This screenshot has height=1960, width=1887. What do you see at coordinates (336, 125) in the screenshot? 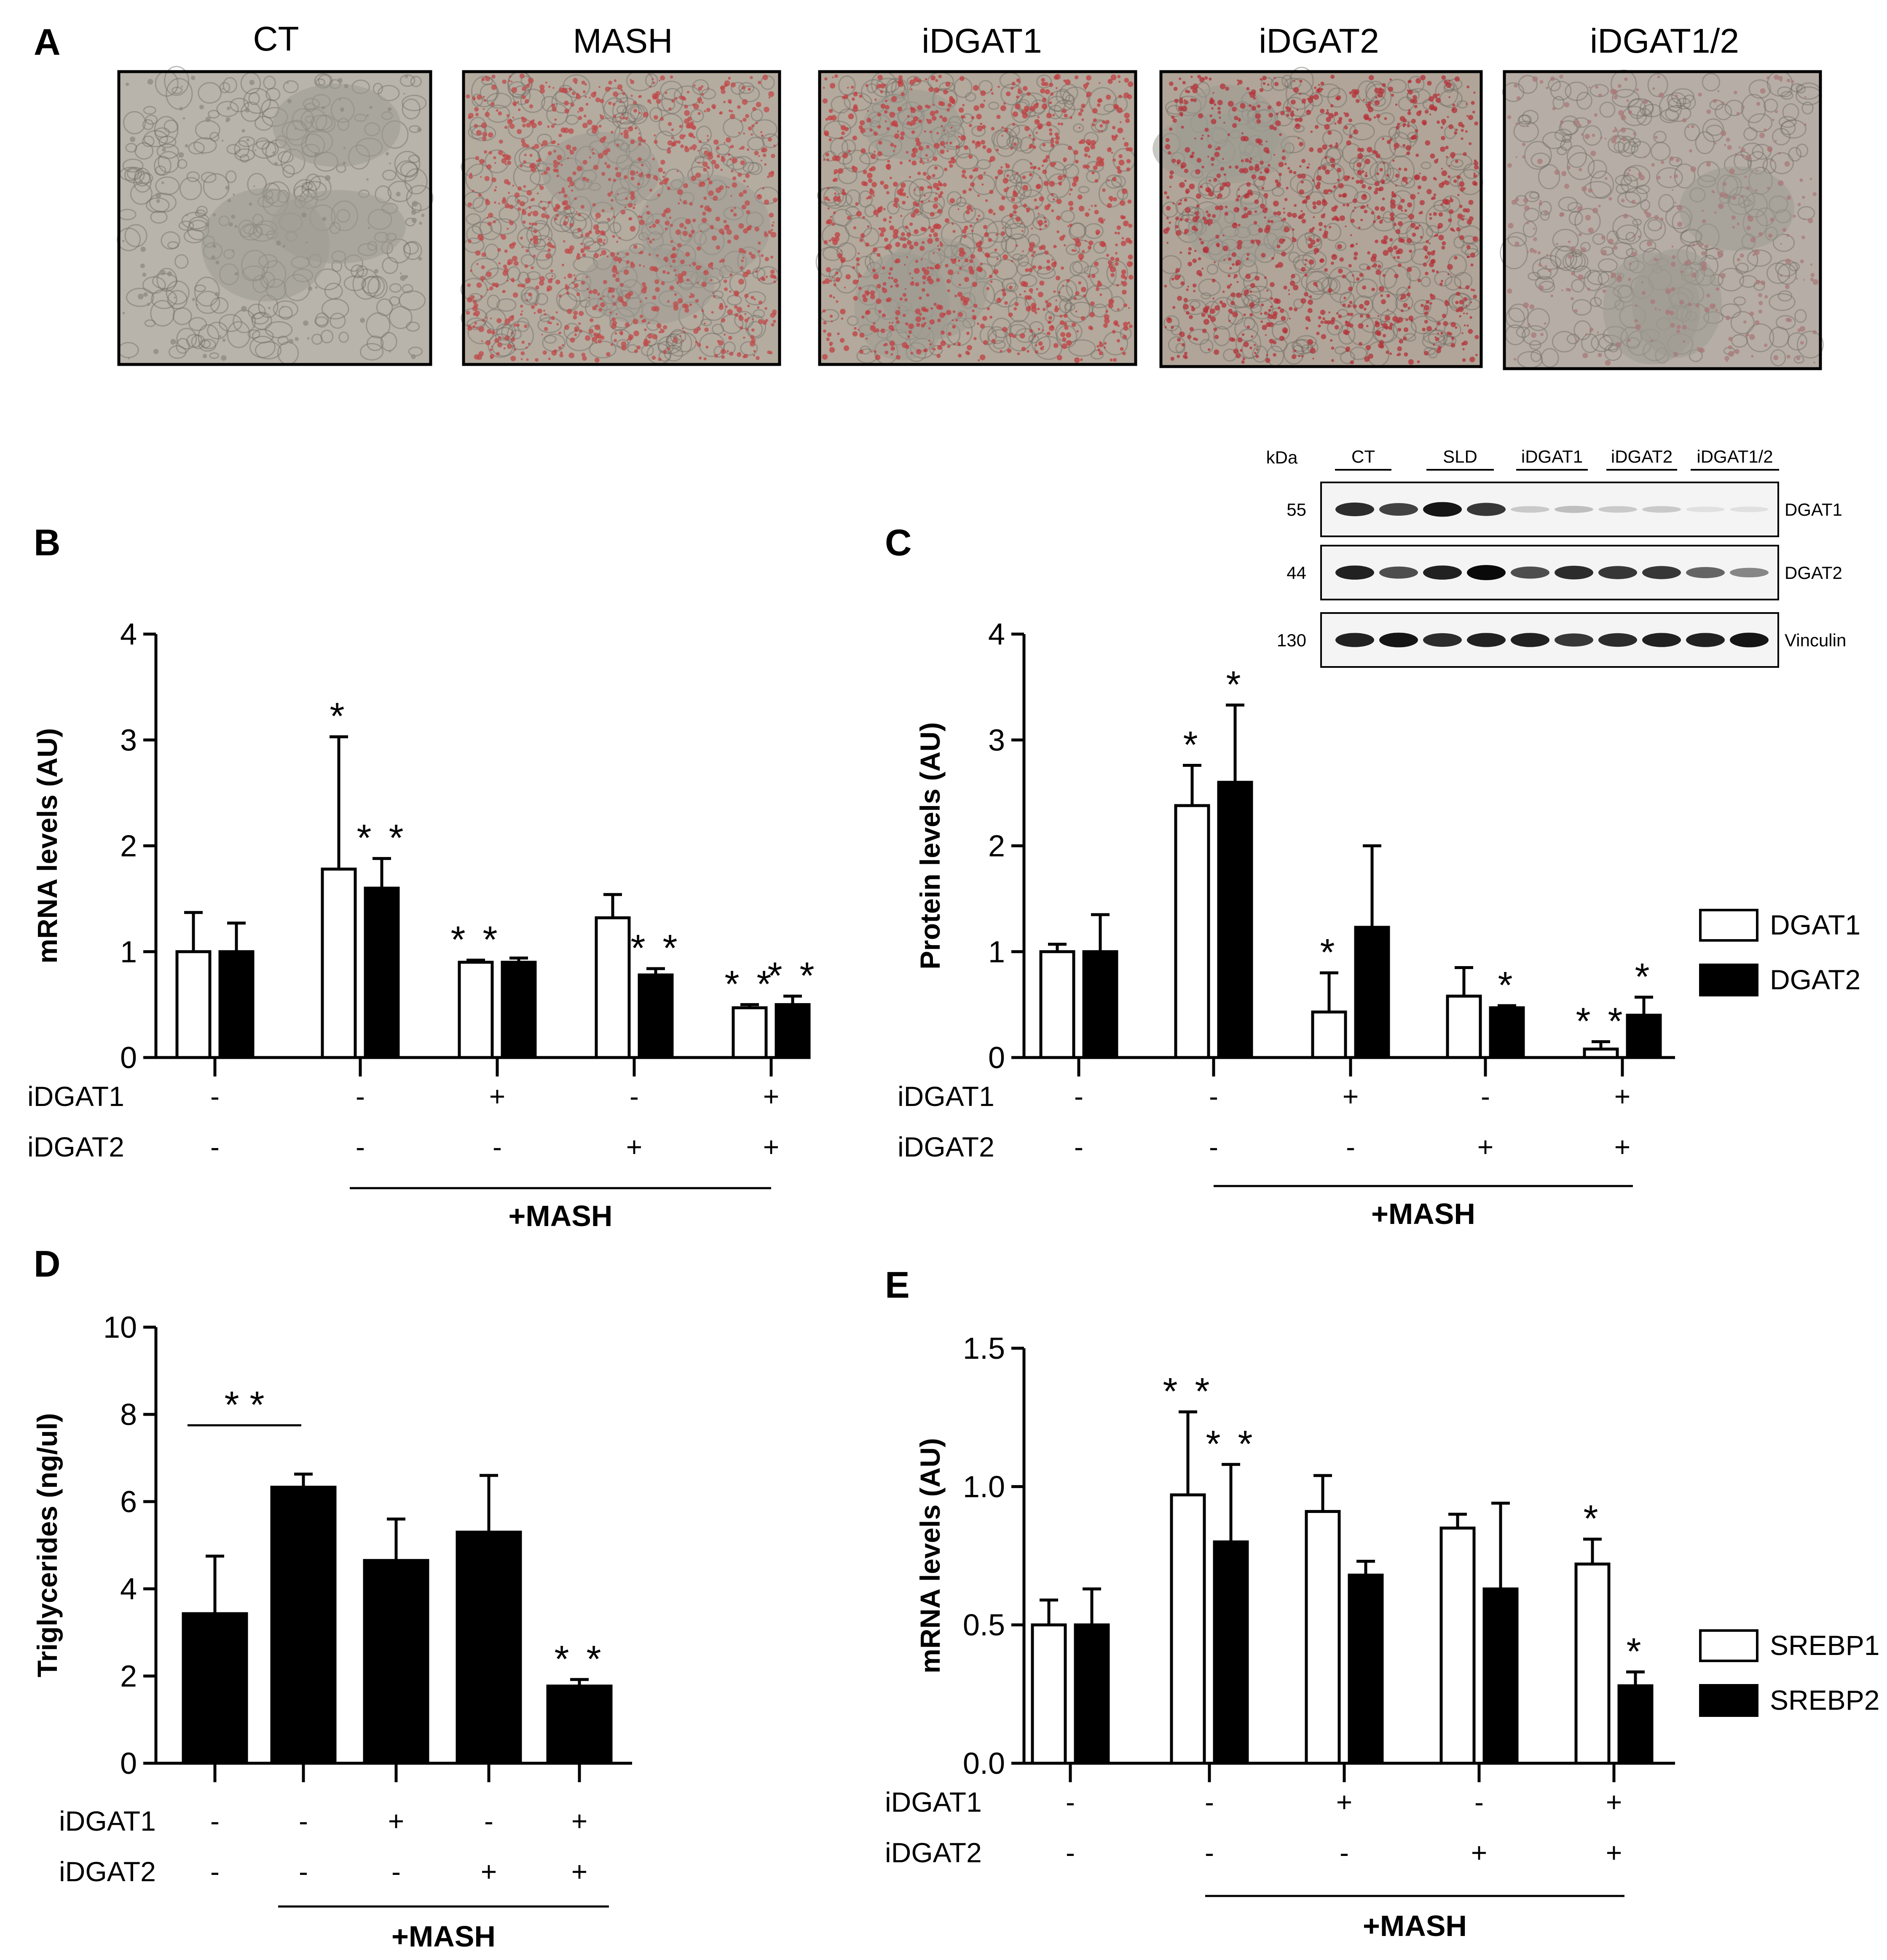
I see `empty-area` at bounding box center [336, 125].